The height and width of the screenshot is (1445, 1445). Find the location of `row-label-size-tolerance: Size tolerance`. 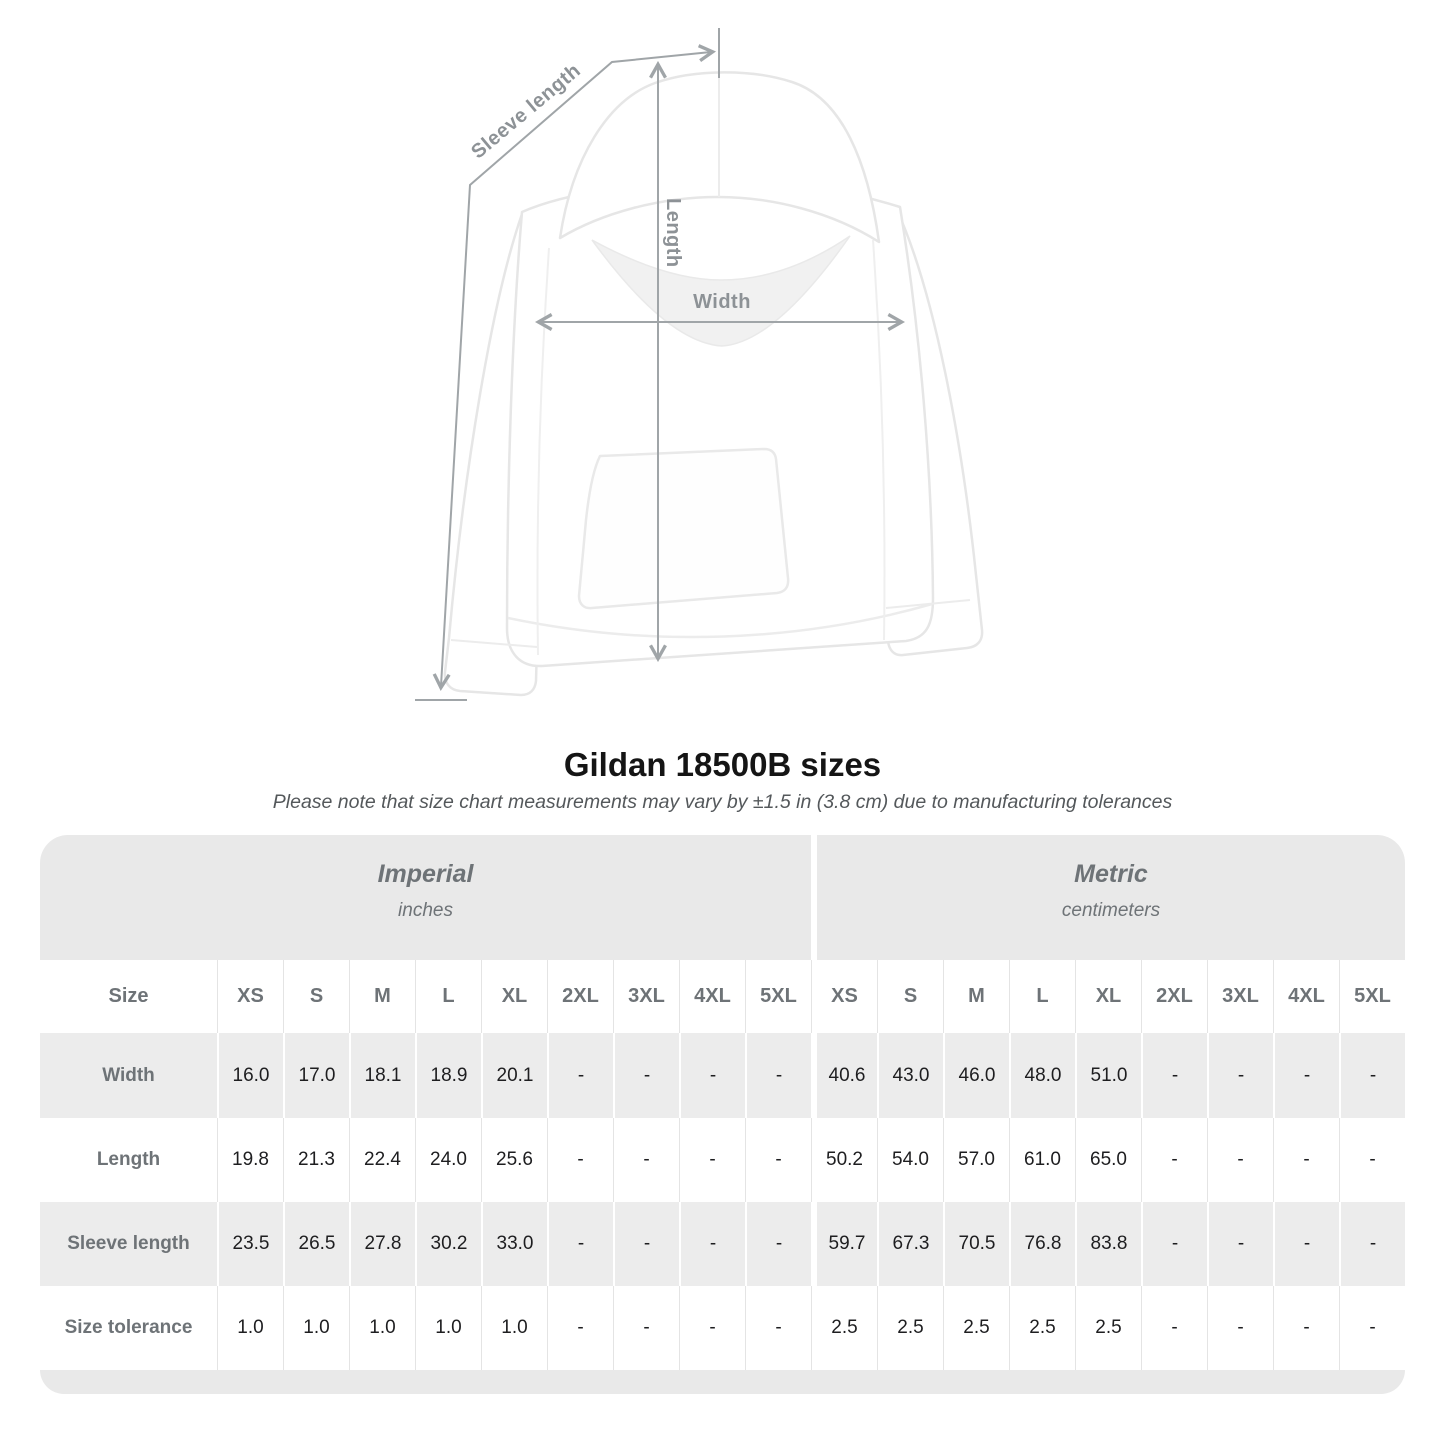

row-label-size-tolerance: Size tolerance is located at coordinates (128, 1328).